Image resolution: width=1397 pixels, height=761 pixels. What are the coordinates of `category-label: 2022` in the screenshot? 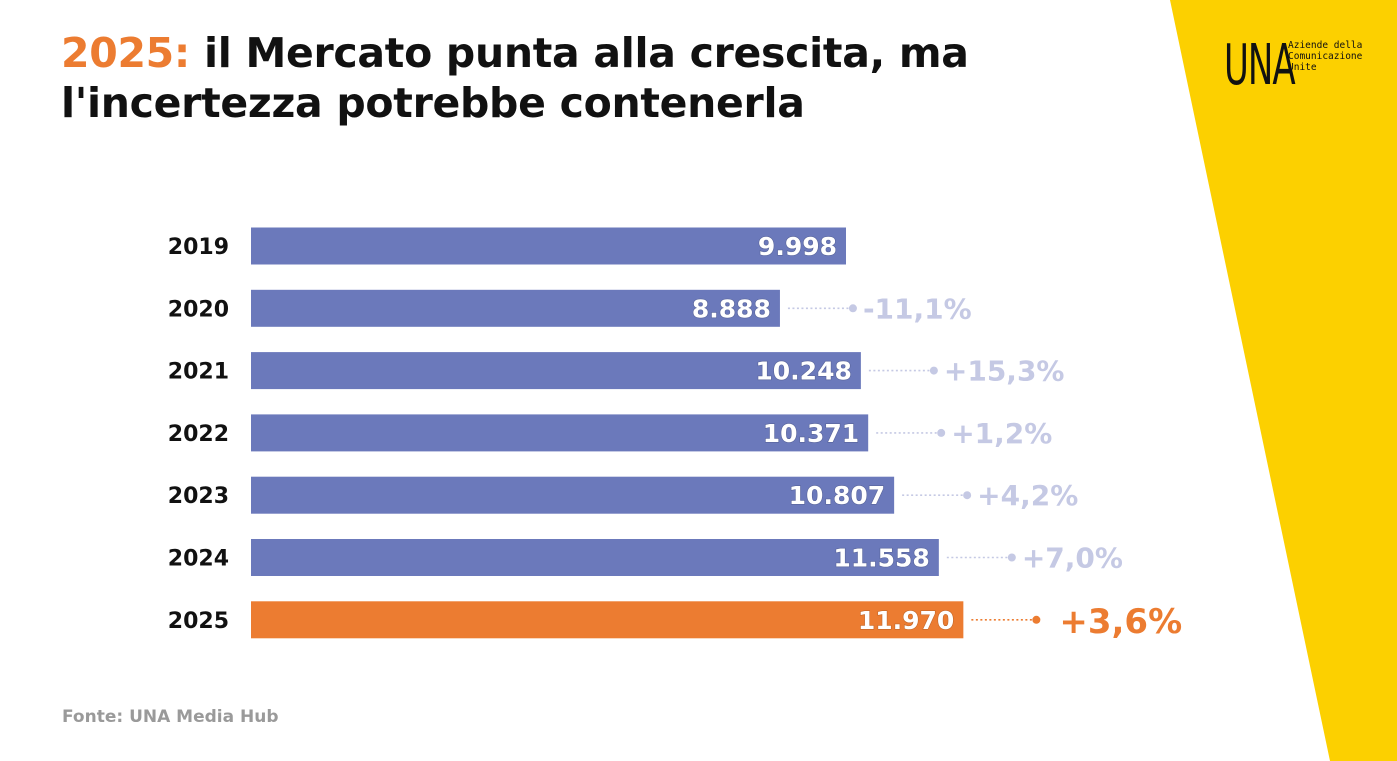 It's located at (198, 434).